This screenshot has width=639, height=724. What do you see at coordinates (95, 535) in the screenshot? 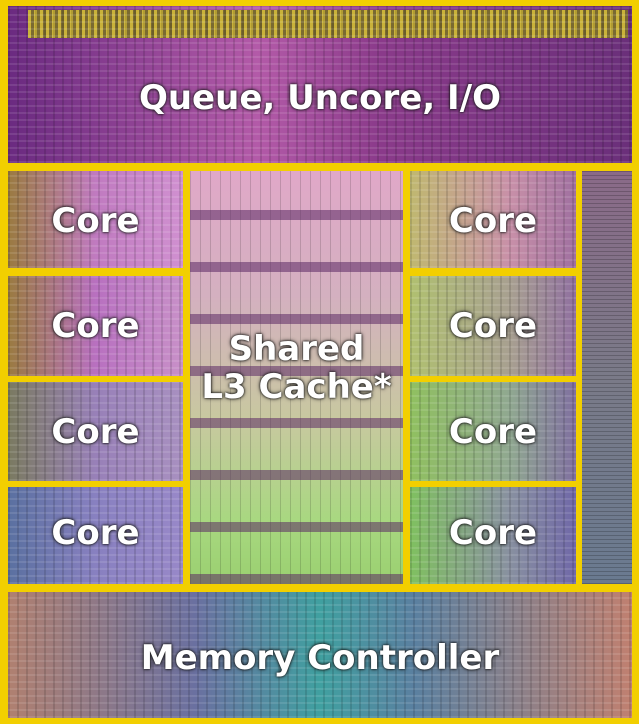
I see `core-left-4: Core` at bounding box center [95, 535].